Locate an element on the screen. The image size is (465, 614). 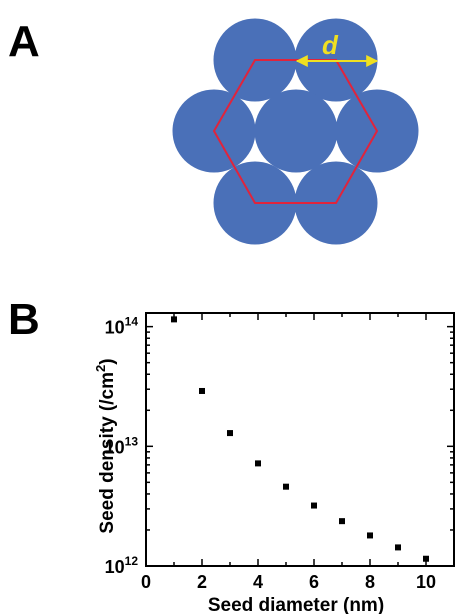
x-tick-label: 8 is located at coordinates (370, 582).